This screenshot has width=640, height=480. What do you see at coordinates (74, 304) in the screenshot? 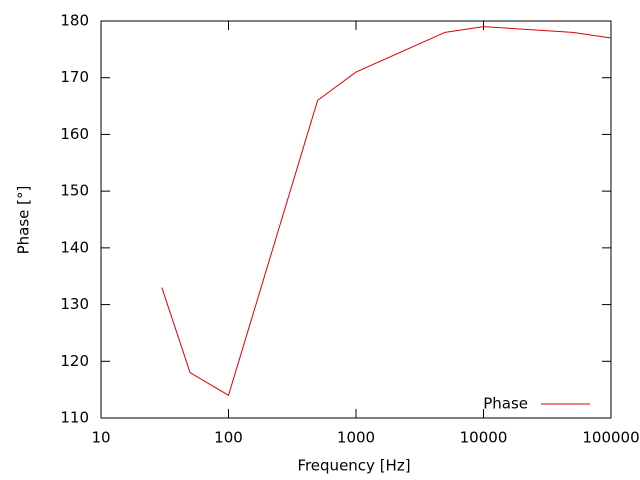
I see `y-tick-label: 130` at bounding box center [74, 304].